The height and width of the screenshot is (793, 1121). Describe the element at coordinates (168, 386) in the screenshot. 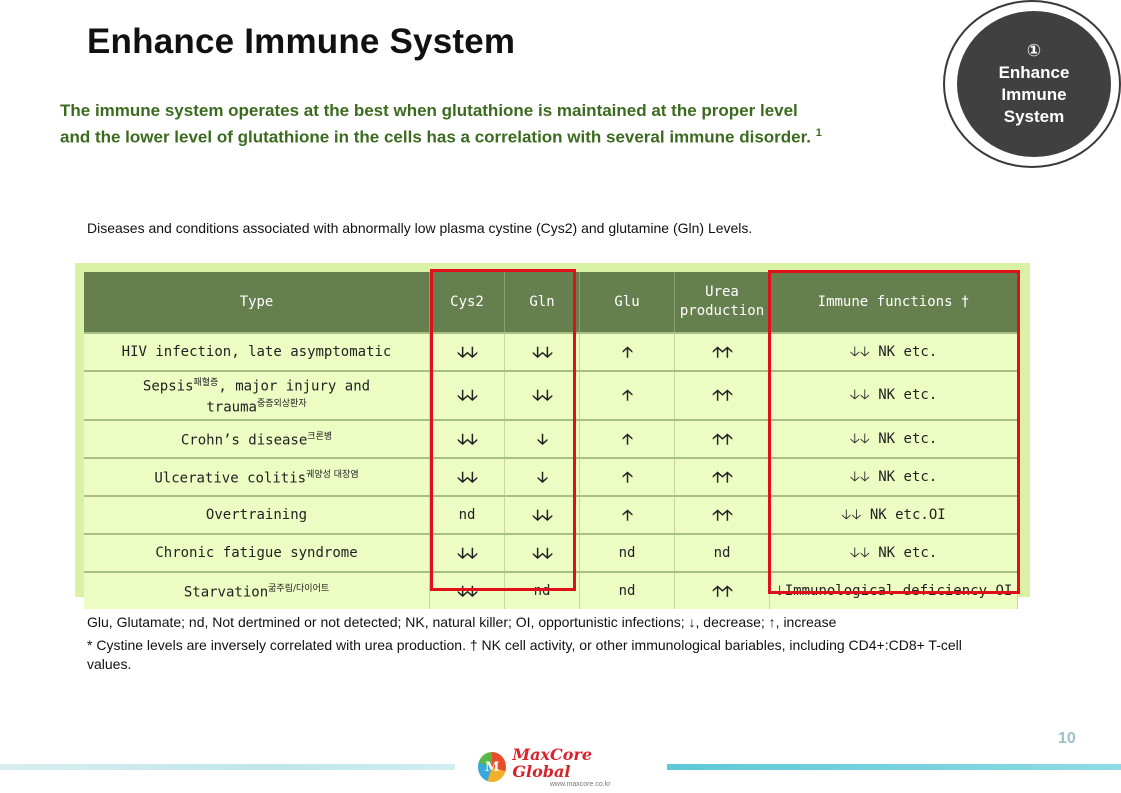

I see `cell-type-text: Sepsis` at that location.